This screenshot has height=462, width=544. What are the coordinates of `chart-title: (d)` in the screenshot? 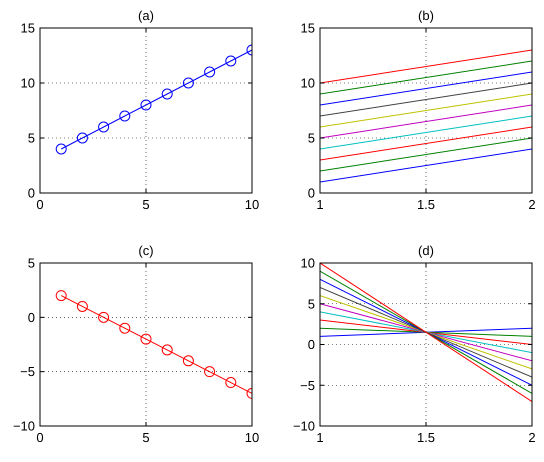 It's located at (426, 250).